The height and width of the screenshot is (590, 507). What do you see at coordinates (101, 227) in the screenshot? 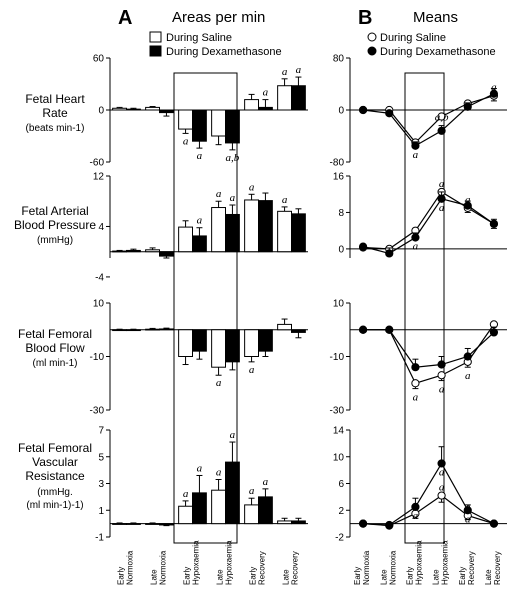
I see `y-tick-label: 4` at bounding box center [101, 227].